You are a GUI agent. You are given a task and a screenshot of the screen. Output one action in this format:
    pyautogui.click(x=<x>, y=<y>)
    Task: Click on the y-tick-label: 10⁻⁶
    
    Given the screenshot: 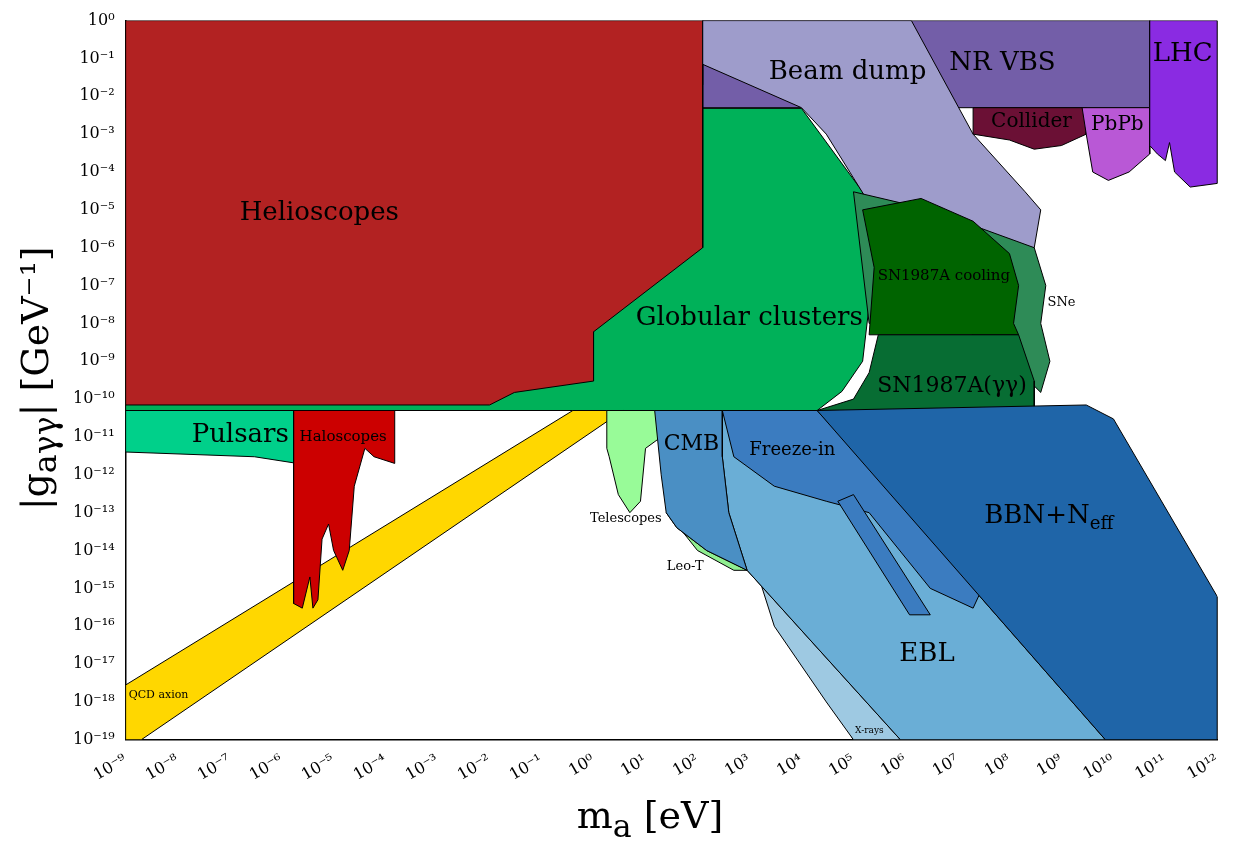 What is the action you would take?
    pyautogui.click(x=97, y=246)
    